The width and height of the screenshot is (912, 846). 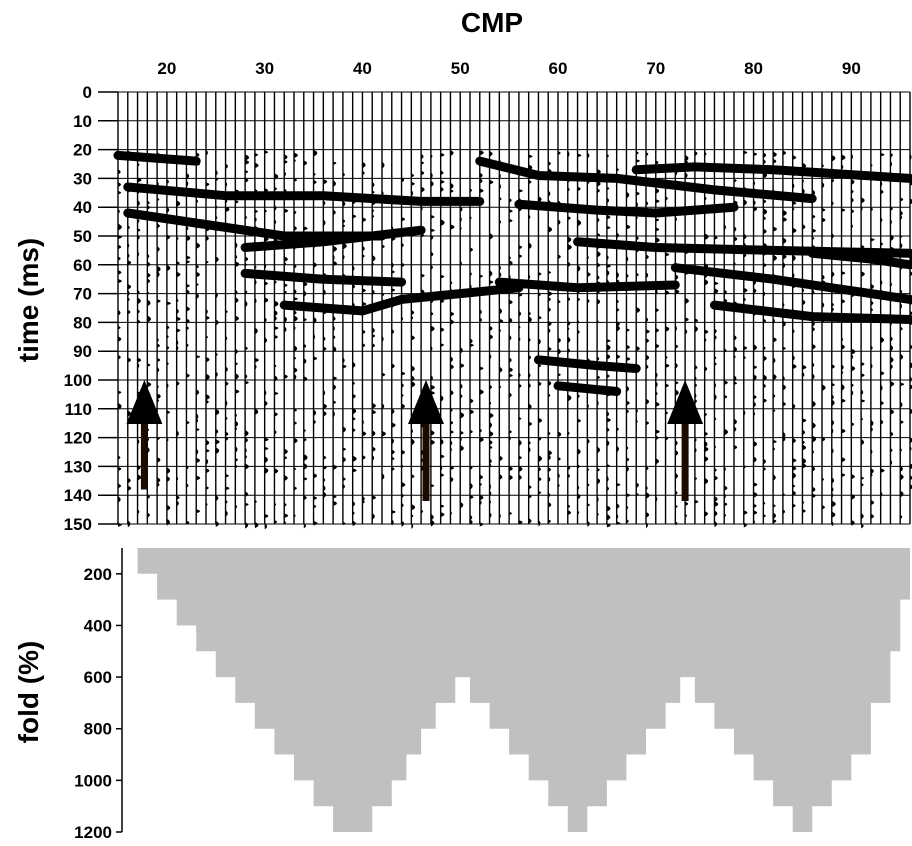 What do you see at coordinates (753, 68) in the screenshot?
I see `cmp-tick-label: 80` at bounding box center [753, 68].